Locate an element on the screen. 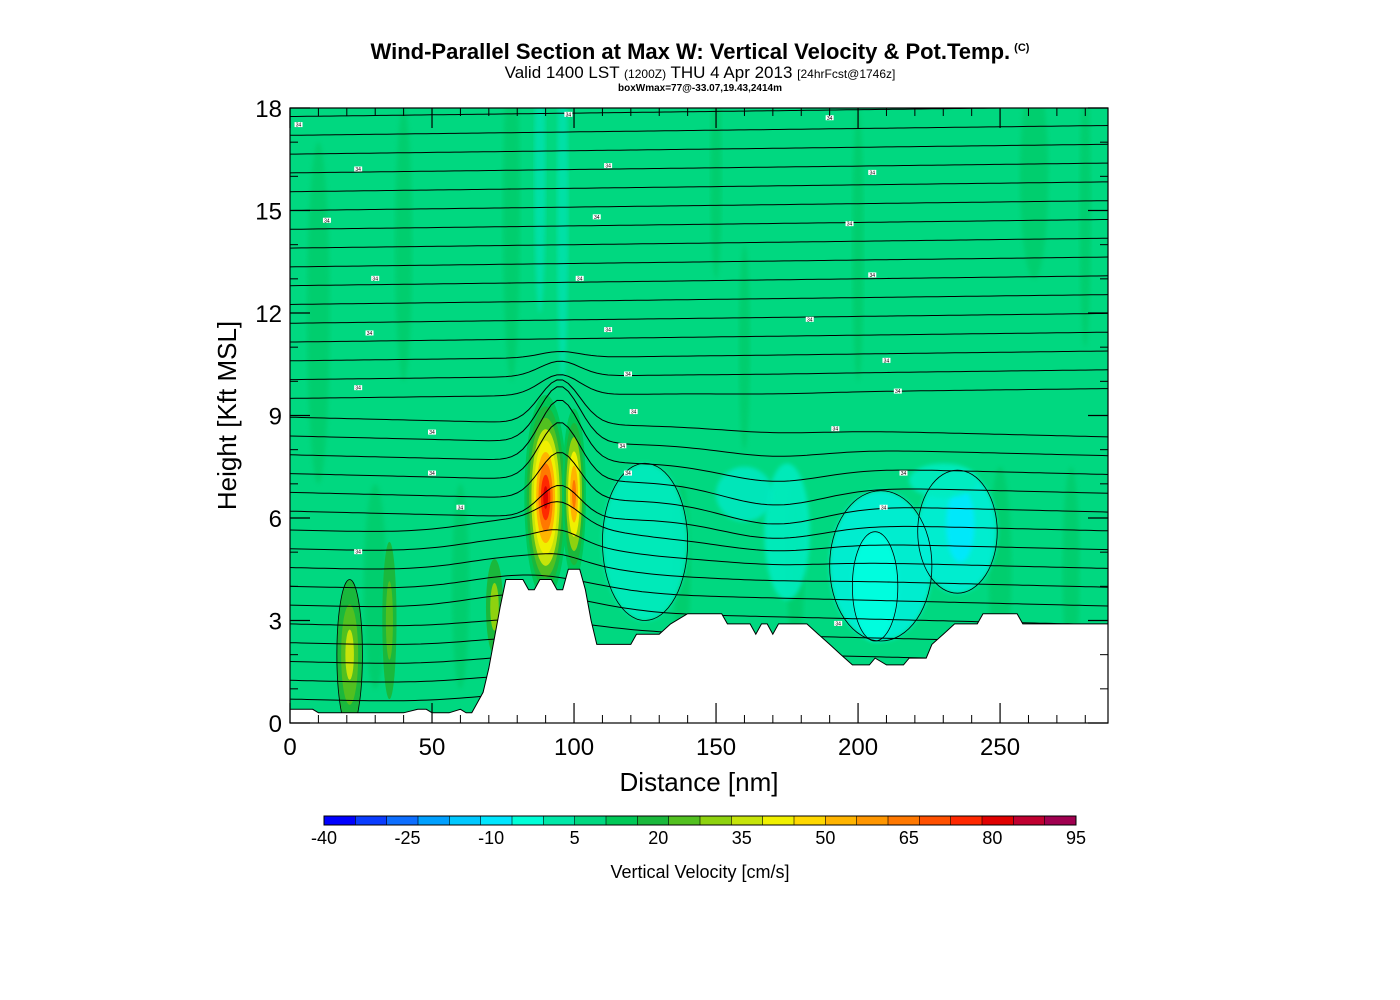  y-tick-label: 12 is located at coordinates (268, 314).